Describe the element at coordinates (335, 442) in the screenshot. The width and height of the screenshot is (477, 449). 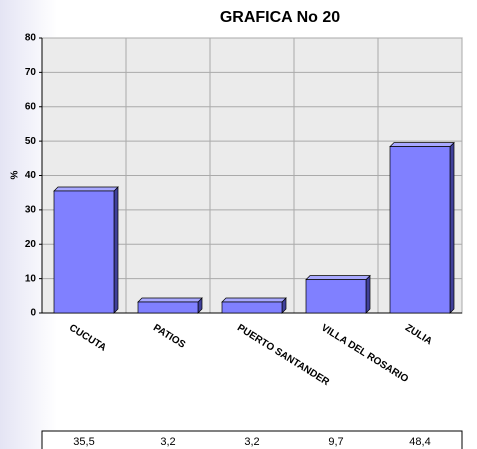
I see `table-value: 9,7` at that location.